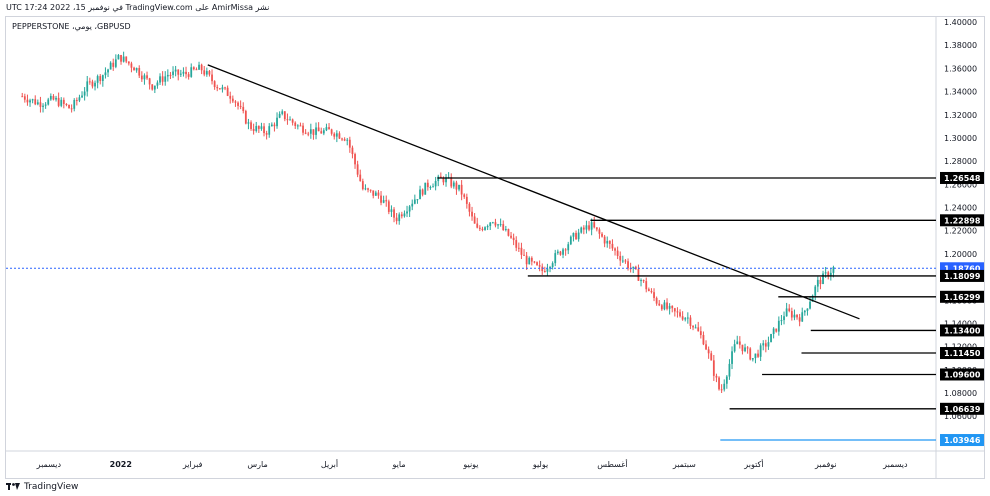  Describe the element at coordinates (470, 464) in the screenshot. I see `x-tick-label: يونيو` at that location.